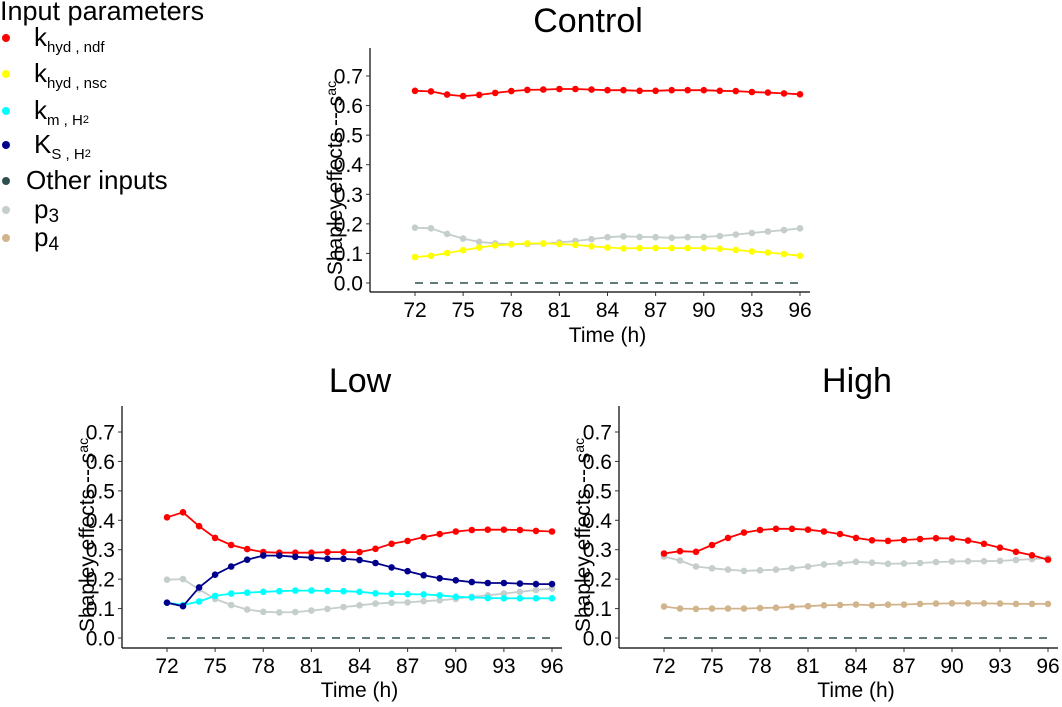 Image resolution: width=1062 pixels, height=707 pixels. Describe the element at coordinates (359, 690) in the screenshot. I see `x-axis-title: Time (h)` at that location.